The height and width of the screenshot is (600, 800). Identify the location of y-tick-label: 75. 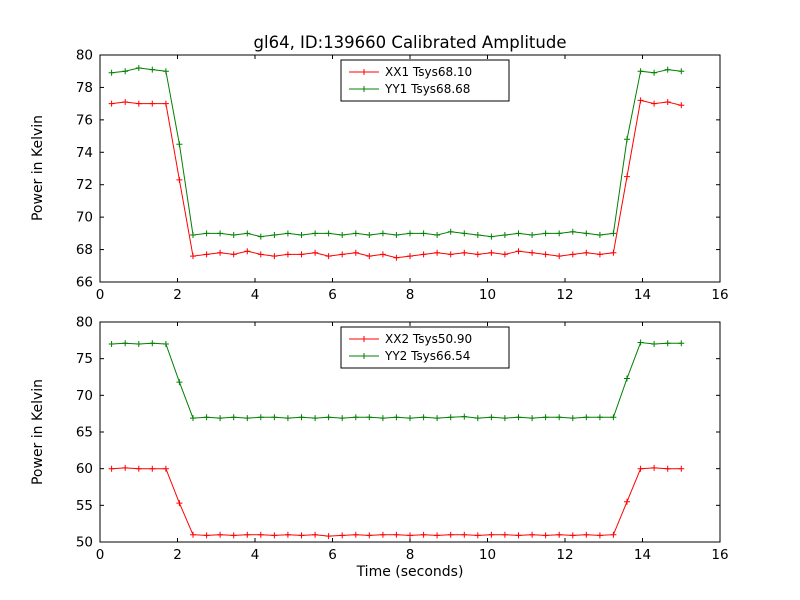
(84, 359).